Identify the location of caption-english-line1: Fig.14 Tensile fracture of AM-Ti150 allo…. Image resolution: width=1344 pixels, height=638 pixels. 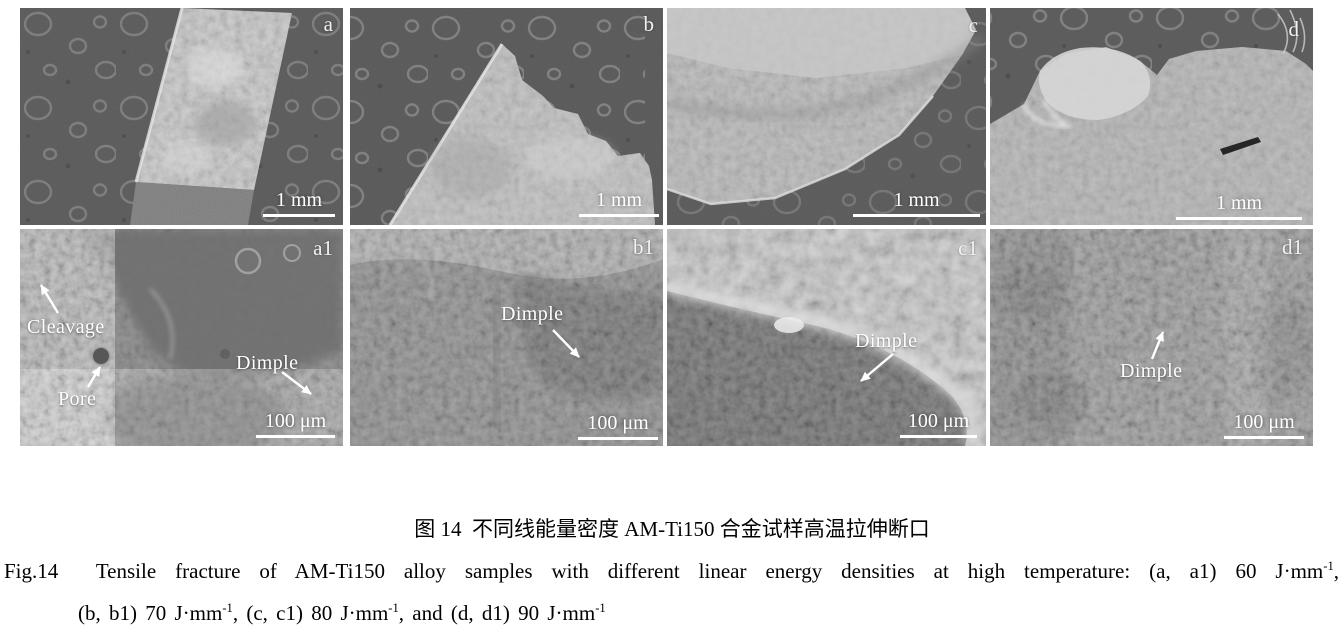
(671, 571).